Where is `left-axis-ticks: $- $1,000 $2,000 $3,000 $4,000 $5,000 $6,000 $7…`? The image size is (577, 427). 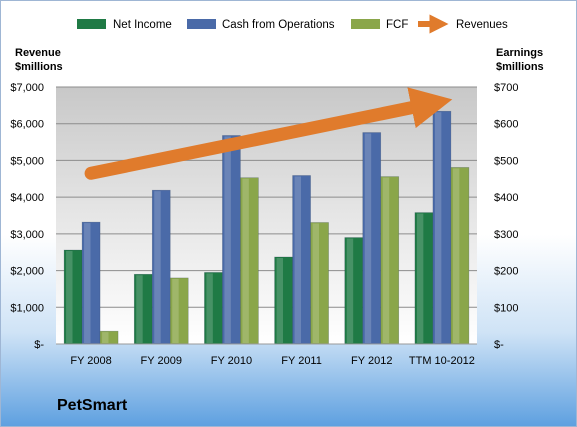
left-axis-ticks: $- $1,000 $2,000 $3,000 $4,000 $5,000 $6,000 $7… is located at coordinates (27, 216).